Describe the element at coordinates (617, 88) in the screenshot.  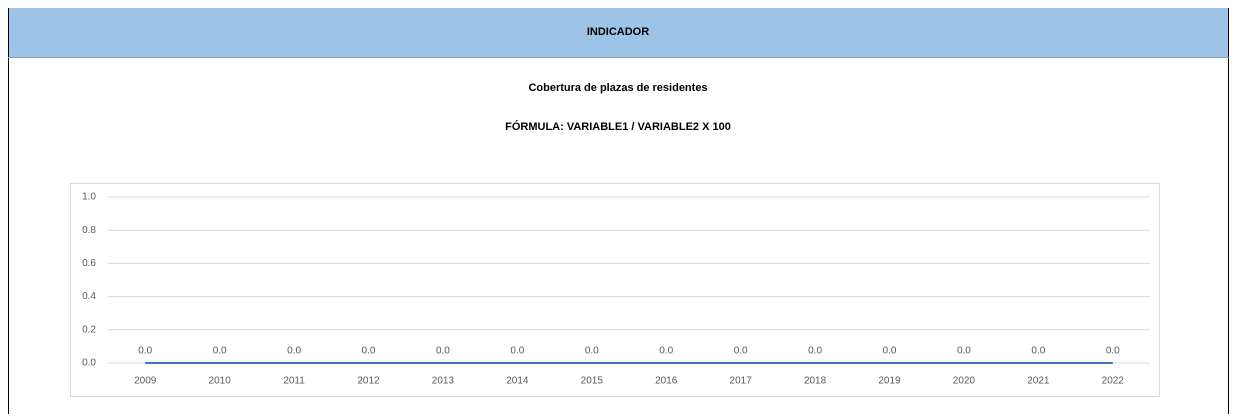
I see `indicator-name: Cobertura de plazas de residentes` at that location.